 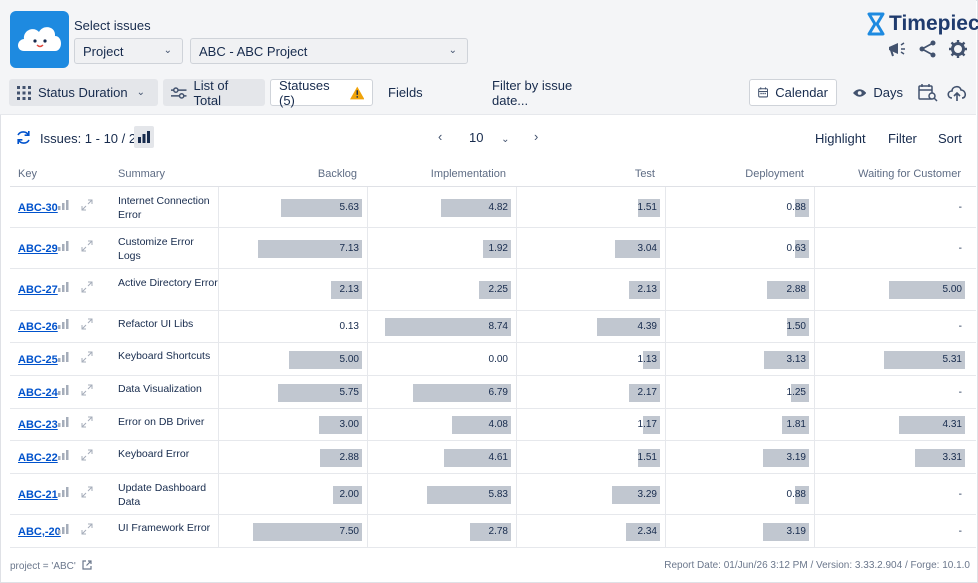 I want to click on column-backlog: Backlog, so click(x=337, y=174).